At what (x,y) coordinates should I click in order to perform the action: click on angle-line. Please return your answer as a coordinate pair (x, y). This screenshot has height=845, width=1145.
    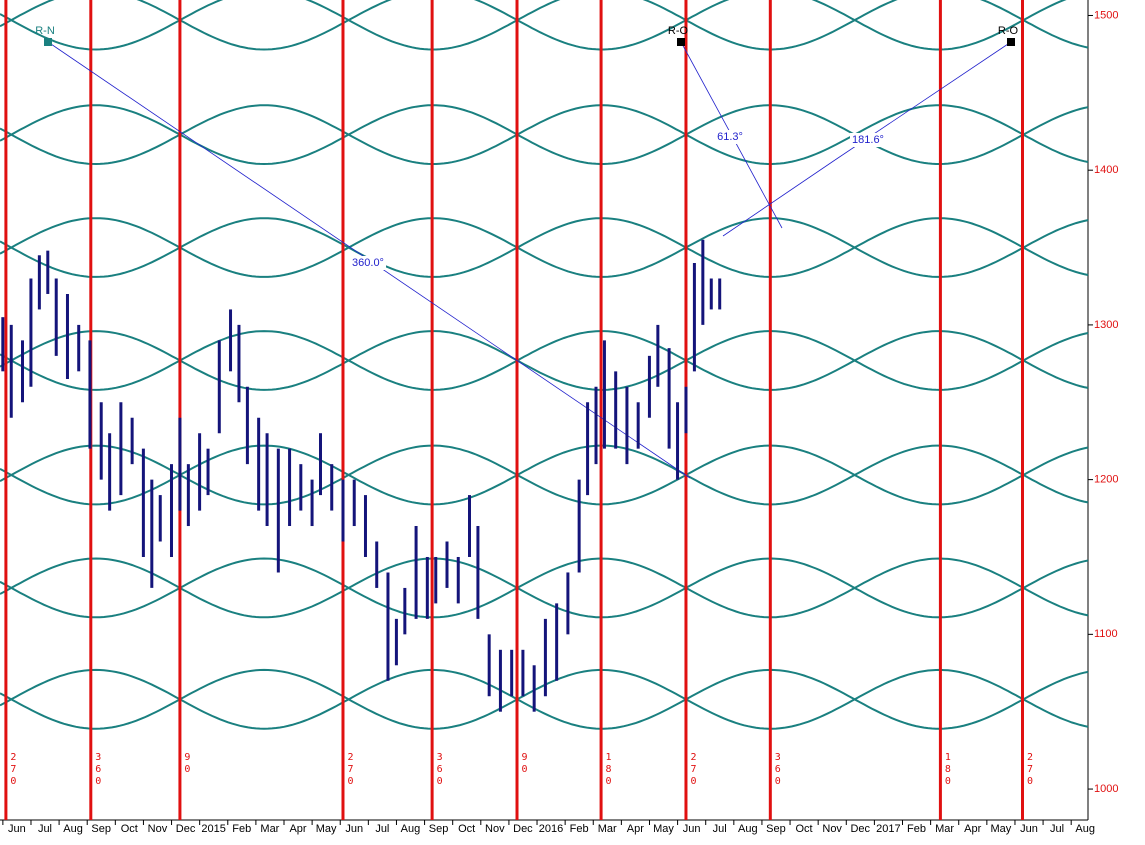
    Looking at the image, I should click on (779, 198).